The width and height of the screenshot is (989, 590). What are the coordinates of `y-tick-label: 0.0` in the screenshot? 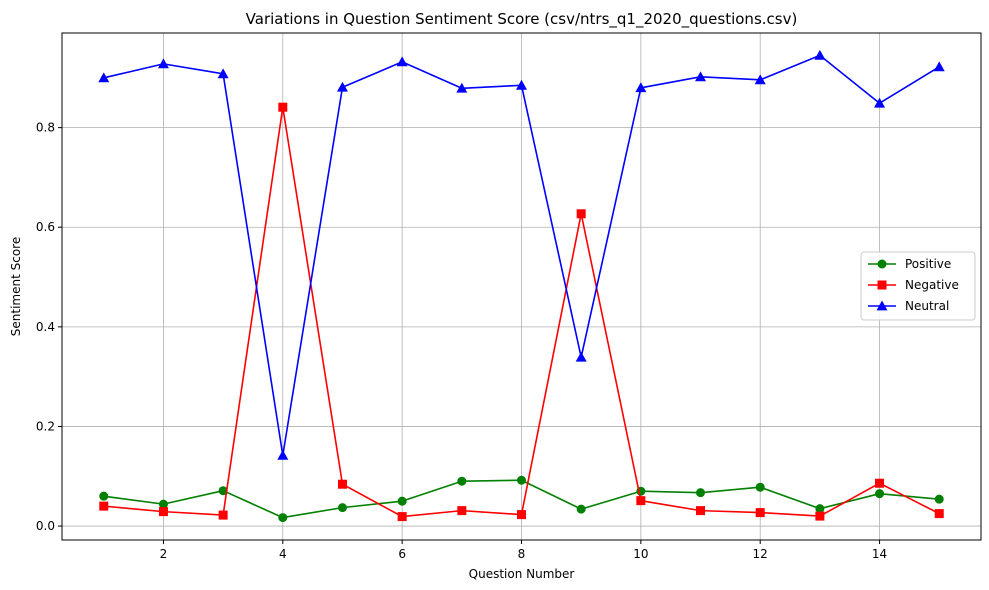 It's located at (45, 526).